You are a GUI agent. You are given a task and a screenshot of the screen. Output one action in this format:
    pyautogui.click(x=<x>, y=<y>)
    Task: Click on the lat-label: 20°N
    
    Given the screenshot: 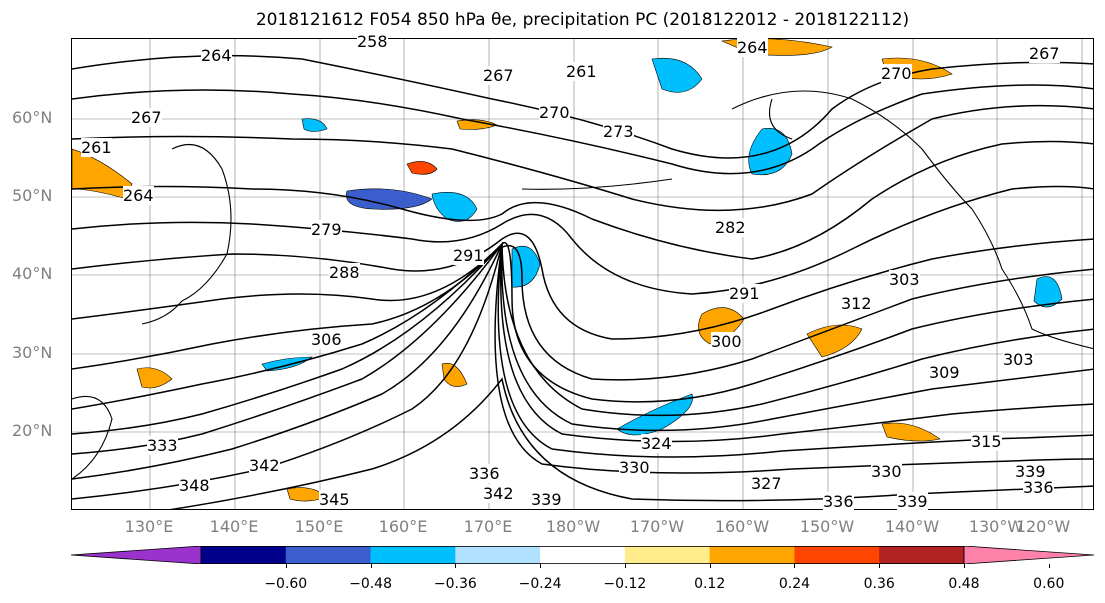 What is the action you would take?
    pyautogui.click(x=32, y=430)
    